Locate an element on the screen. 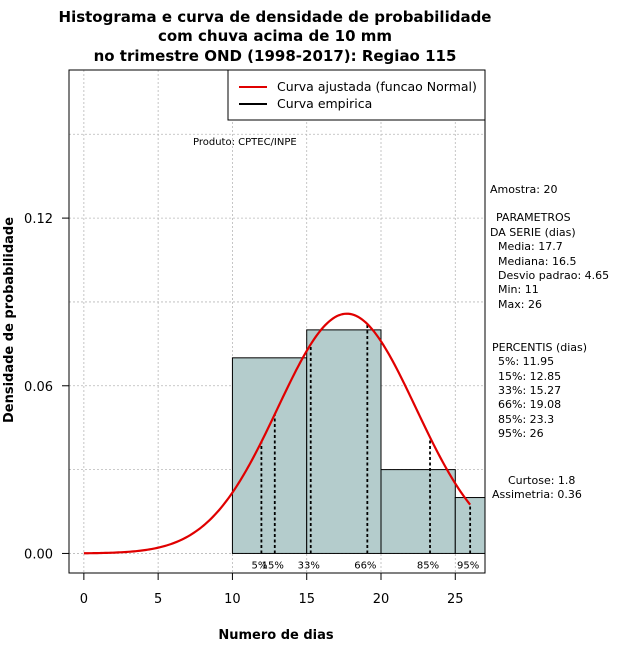  percentile-lines: 5%15% 33% 66% 85% 95% is located at coordinates (365, 447).